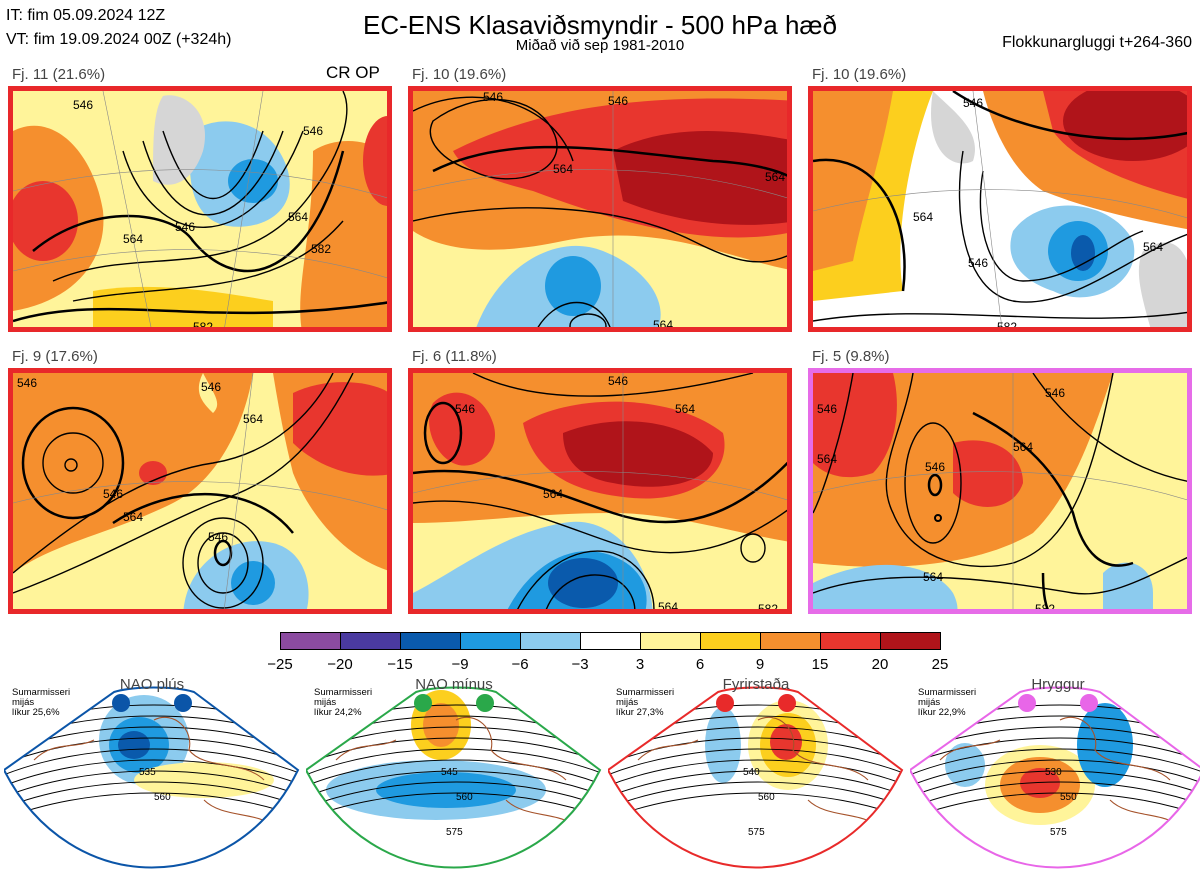  What do you see at coordinates (1068, 797) in the screenshot?
I see `regime-contour-label: 550` at bounding box center [1068, 797].